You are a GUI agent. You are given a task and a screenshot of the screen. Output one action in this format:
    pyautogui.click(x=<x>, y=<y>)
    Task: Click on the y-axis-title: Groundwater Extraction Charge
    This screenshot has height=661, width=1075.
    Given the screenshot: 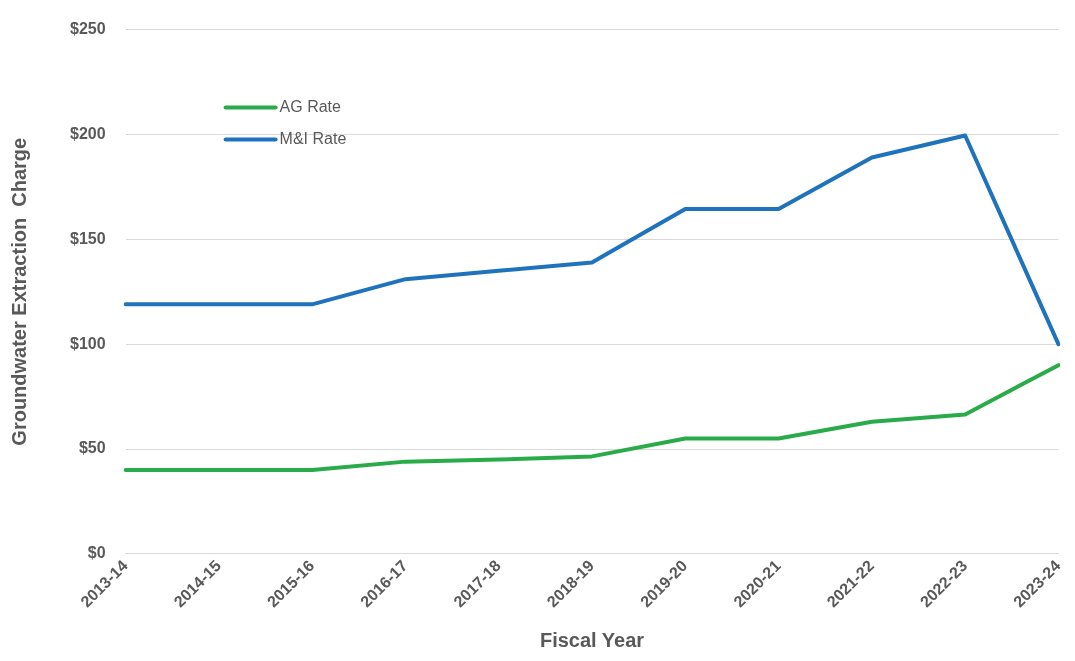 What is the action you would take?
    pyautogui.click(x=18, y=291)
    